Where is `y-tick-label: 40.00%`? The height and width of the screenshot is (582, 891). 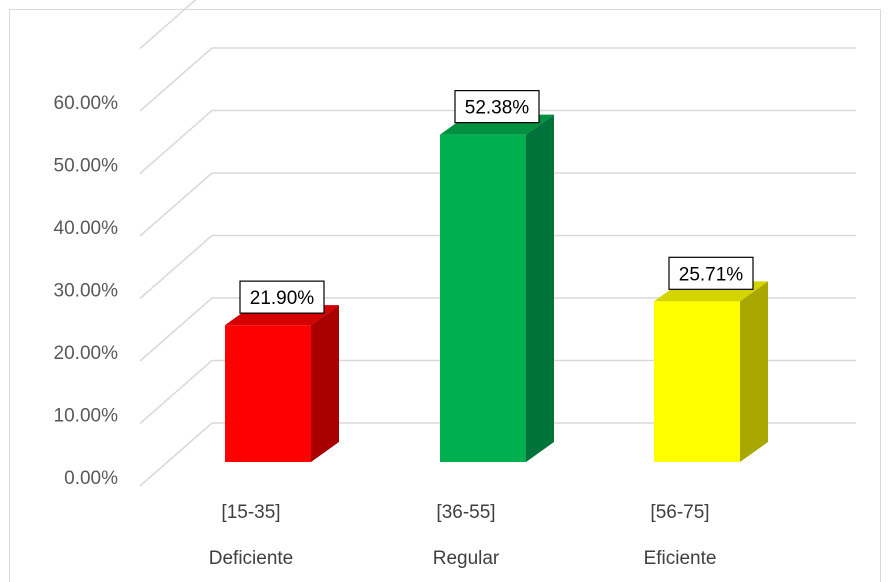
y-tick-label: 40.00% is located at coordinates (86, 228).